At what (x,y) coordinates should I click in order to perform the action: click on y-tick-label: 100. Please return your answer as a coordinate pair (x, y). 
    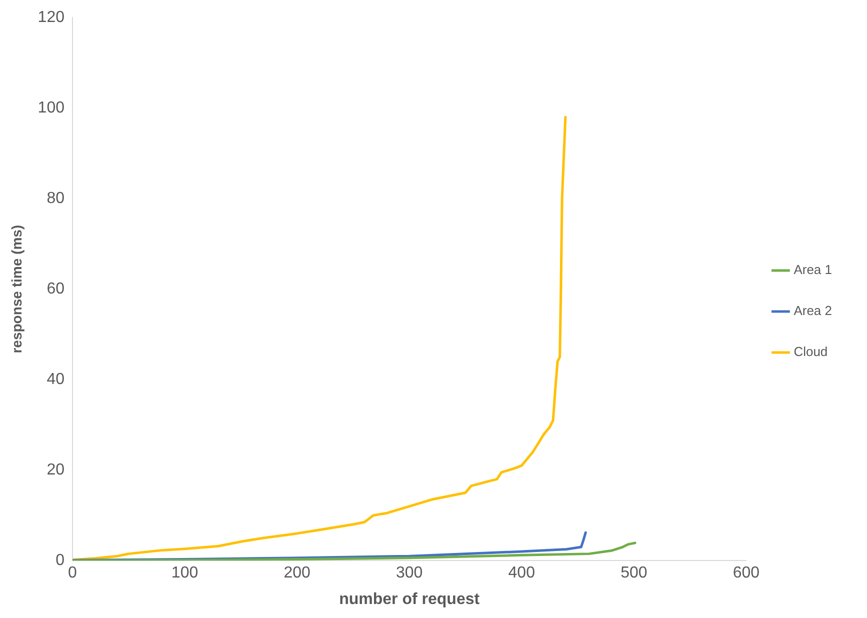
    Looking at the image, I should click on (51, 108).